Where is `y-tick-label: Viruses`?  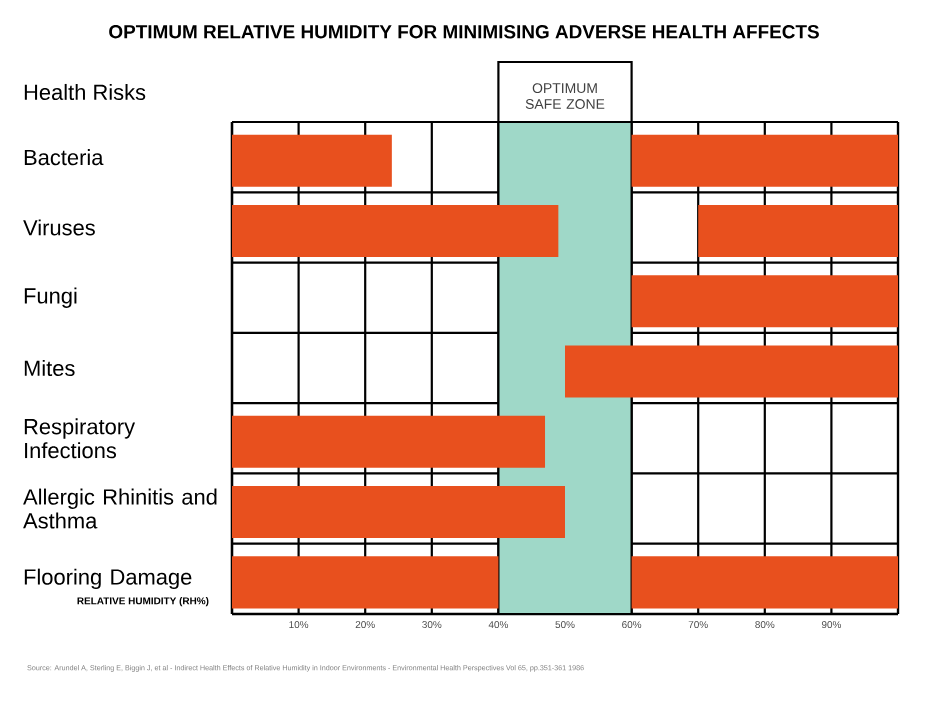
y-tick-label: Viruses is located at coordinates (59, 227).